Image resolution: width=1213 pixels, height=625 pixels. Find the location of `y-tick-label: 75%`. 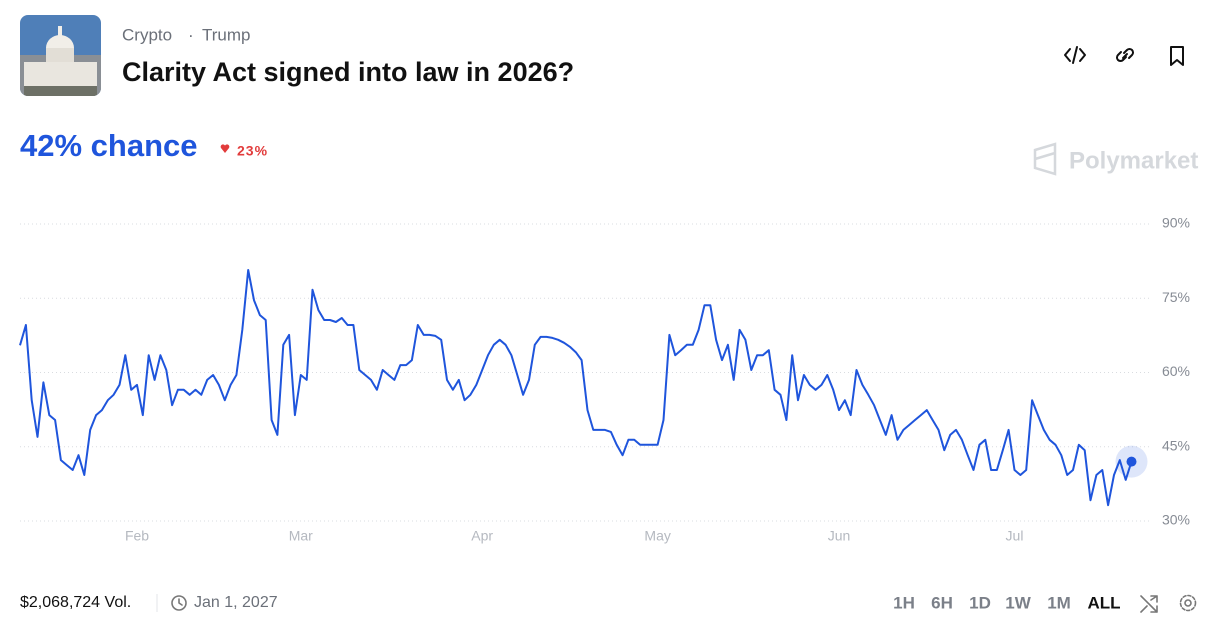

y-tick-label: 75% is located at coordinates (1176, 297).